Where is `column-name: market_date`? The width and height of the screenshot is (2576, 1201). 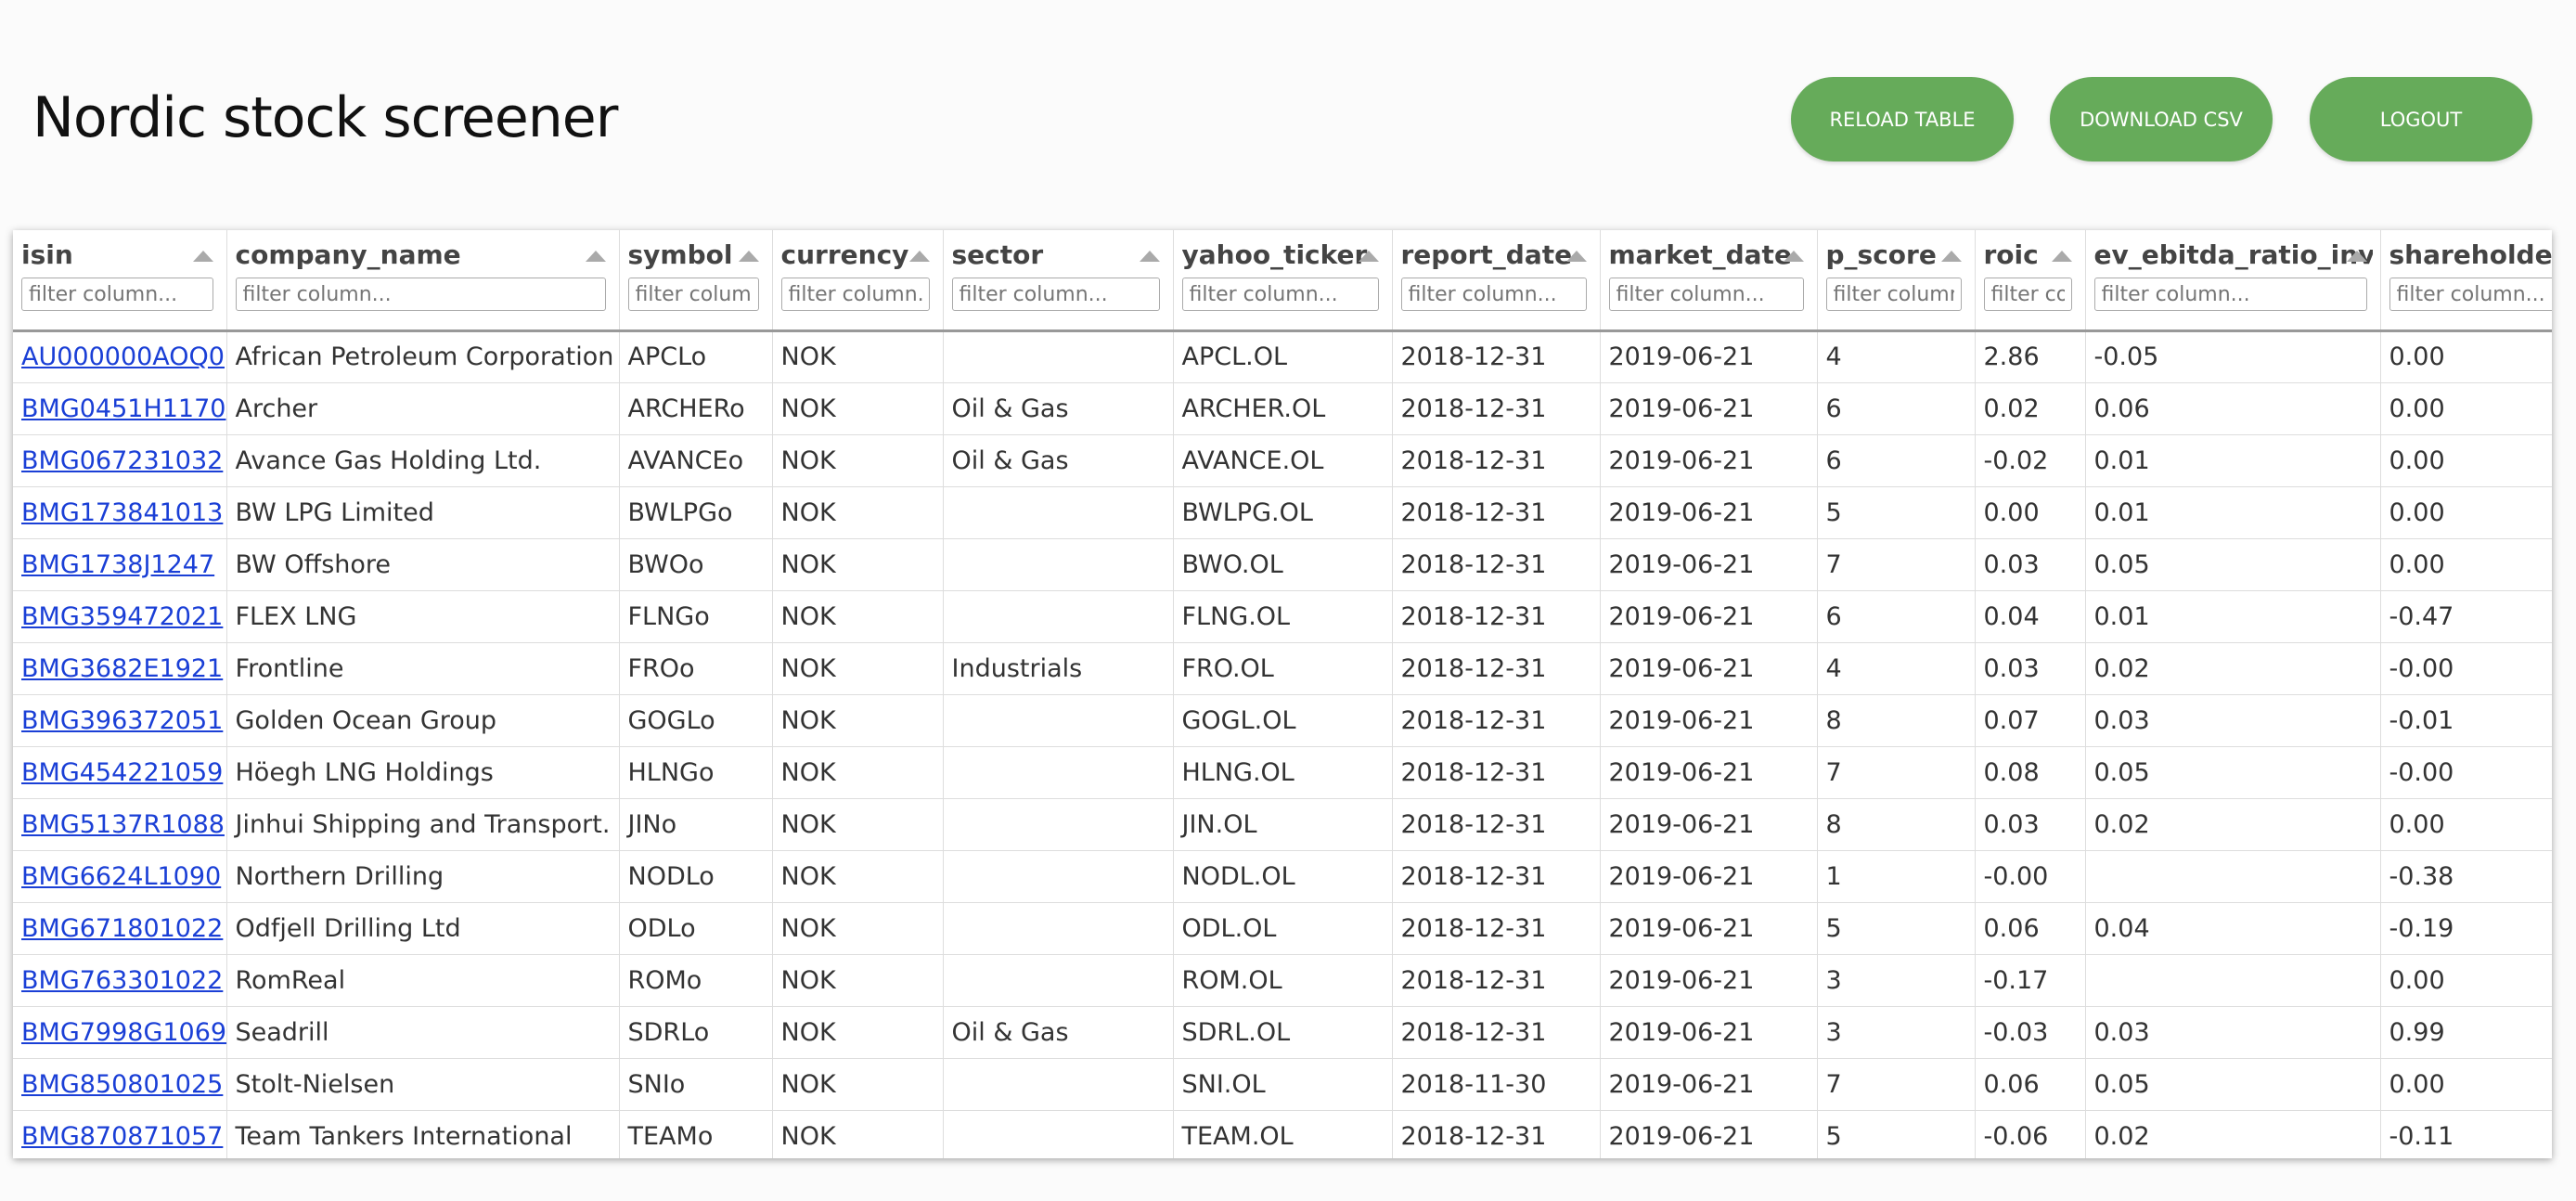 column-name: market_date is located at coordinates (1700, 255).